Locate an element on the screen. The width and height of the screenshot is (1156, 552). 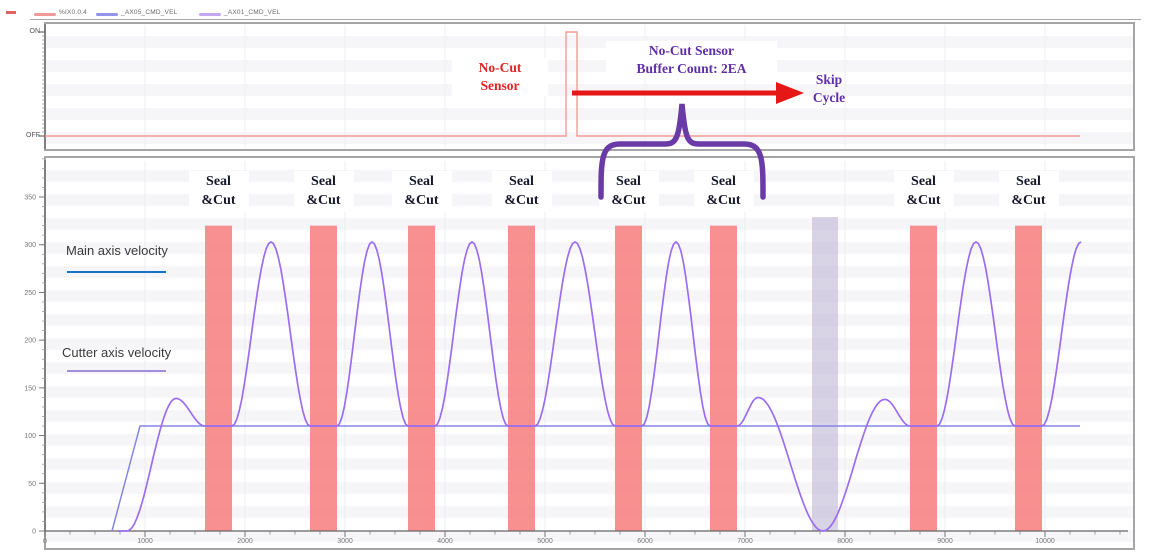
svg-text: 3000 is located at coordinates (345, 541).